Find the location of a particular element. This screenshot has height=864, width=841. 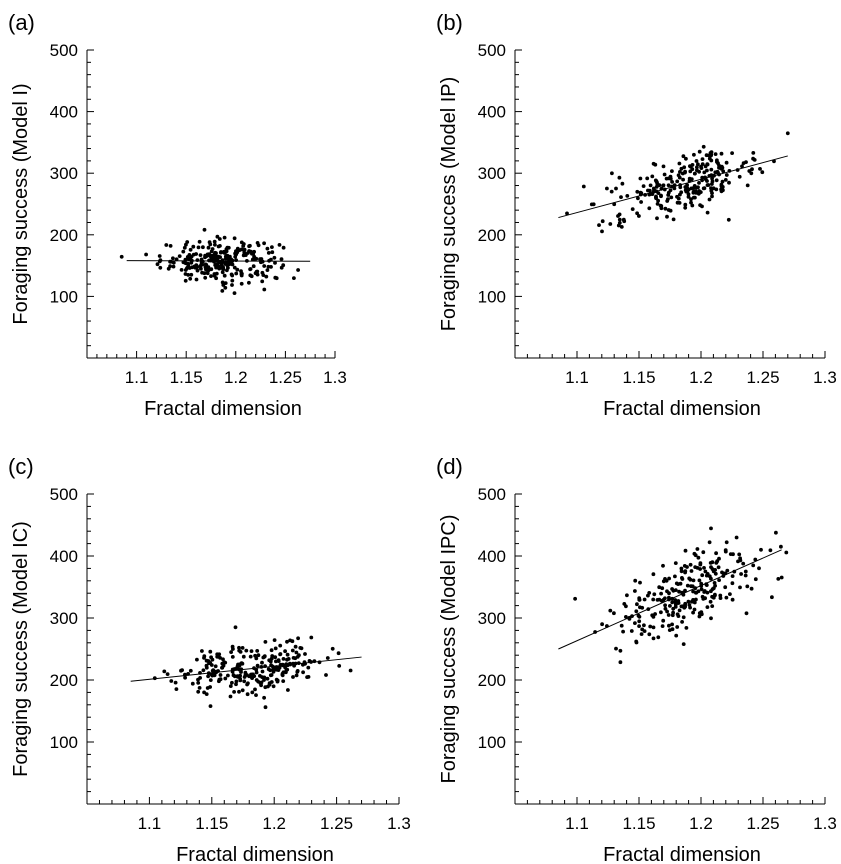

y-axis-title: Foraging success (Model IPC) is located at coordinates (449, 649).